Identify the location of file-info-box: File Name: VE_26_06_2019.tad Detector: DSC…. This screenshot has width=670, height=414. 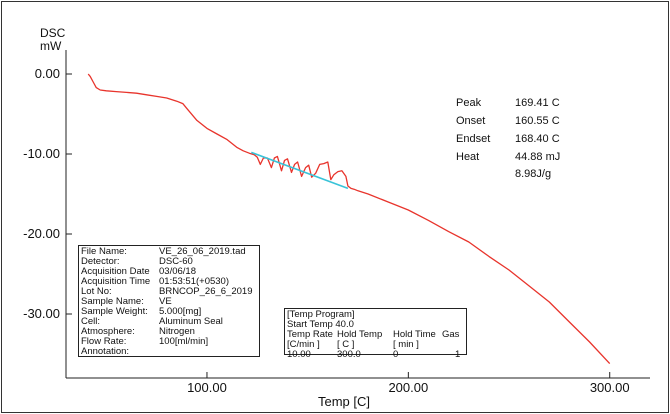
(169, 301).